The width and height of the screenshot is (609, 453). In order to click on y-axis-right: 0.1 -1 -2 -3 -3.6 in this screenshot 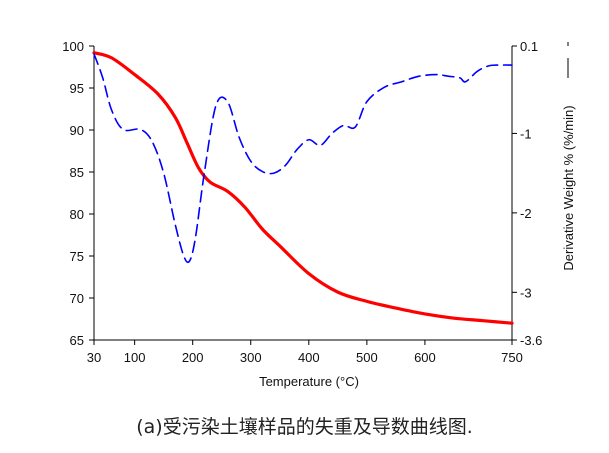, I will do `click(527, 193)`.